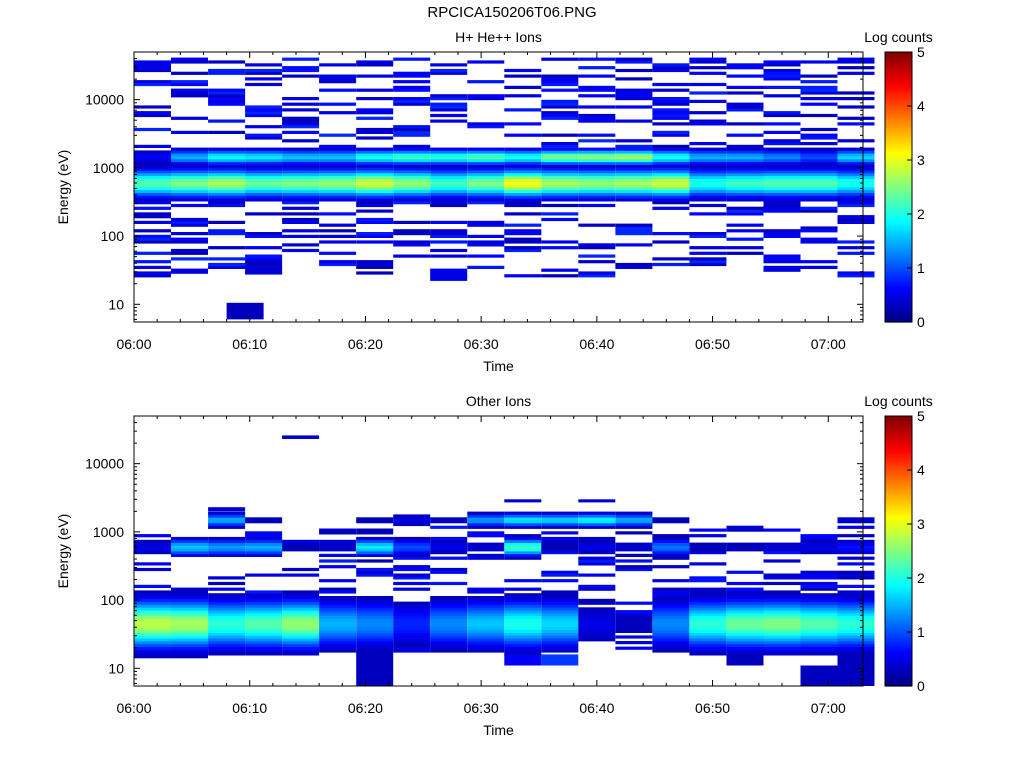 The image size is (1024, 768). Describe the element at coordinates (63, 187) in the screenshot. I see `y-axis-label: Energy (eV)` at that location.